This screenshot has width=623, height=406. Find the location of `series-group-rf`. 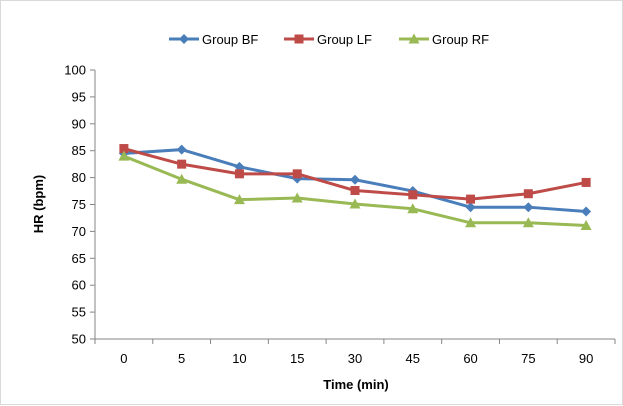

series-group-rf is located at coordinates (355, 190).